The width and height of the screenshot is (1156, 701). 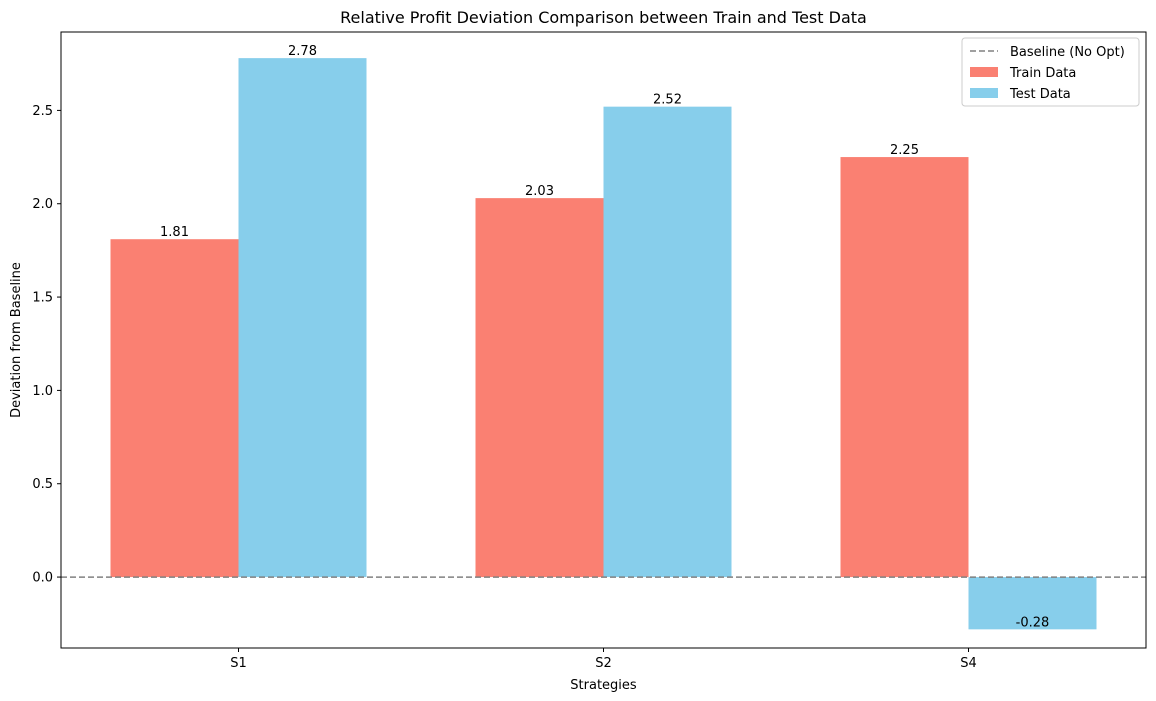 What do you see at coordinates (1042, 73) in the screenshot?
I see `legend-label: Train Data` at bounding box center [1042, 73].